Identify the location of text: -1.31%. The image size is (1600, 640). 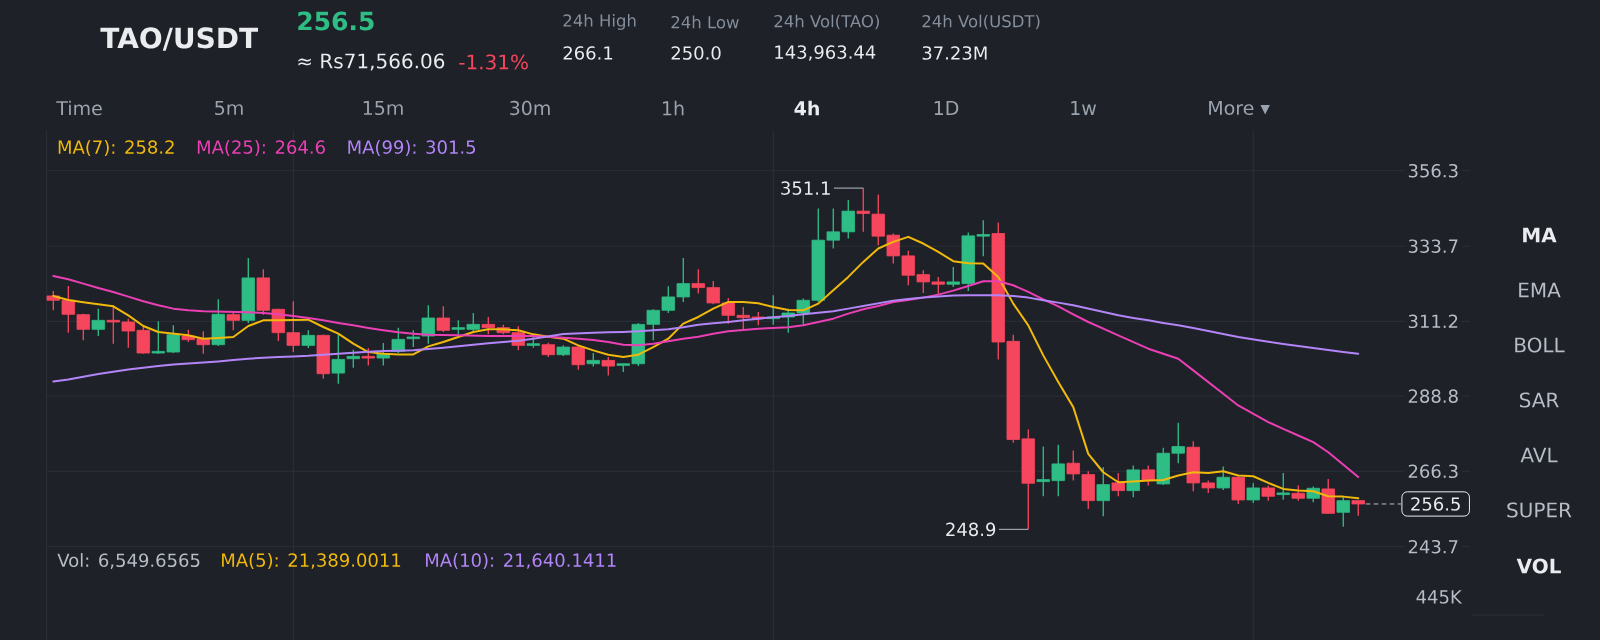
(493, 62).